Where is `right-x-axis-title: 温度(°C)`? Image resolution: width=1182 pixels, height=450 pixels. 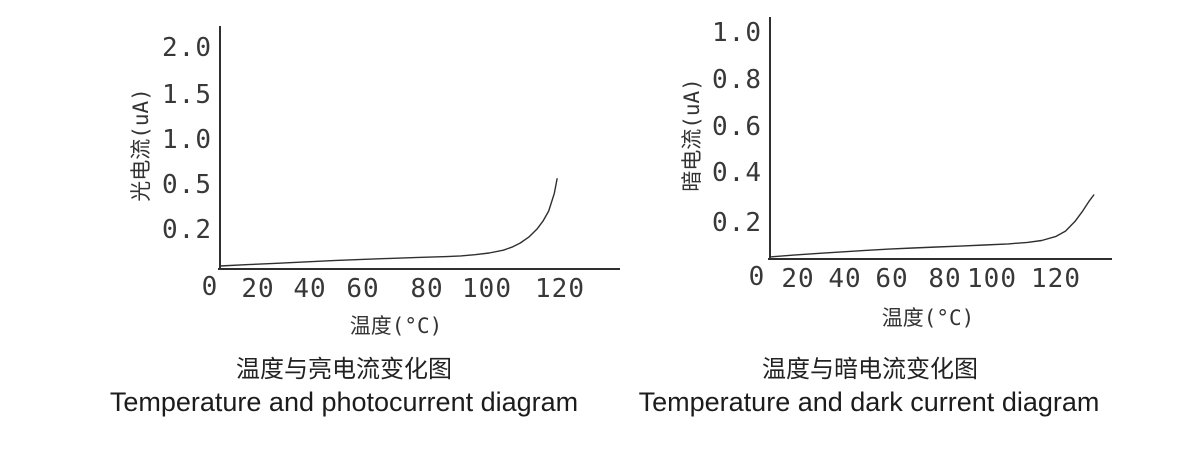 right-x-axis-title: 温度(°C) is located at coordinates (928, 318).